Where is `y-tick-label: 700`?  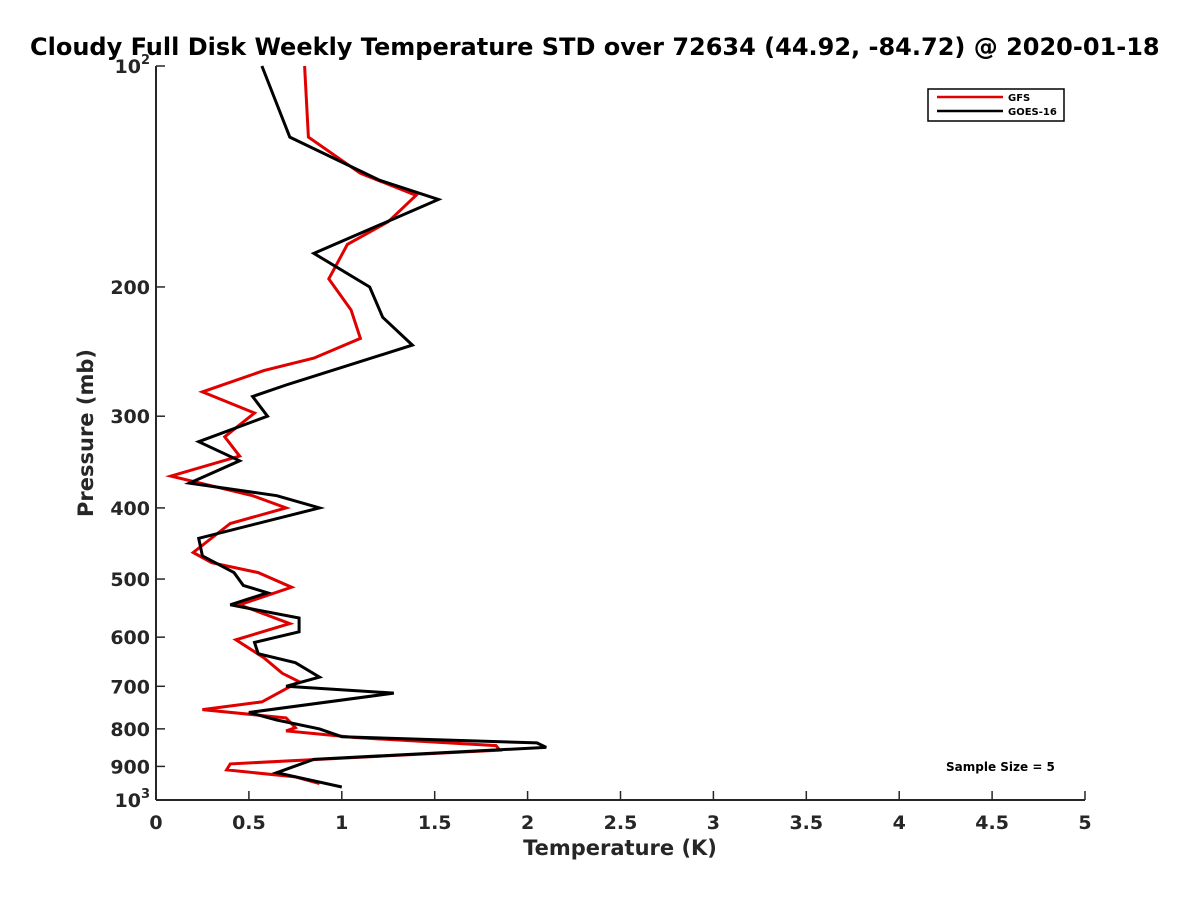
y-tick-label: 700 is located at coordinates (130, 687).